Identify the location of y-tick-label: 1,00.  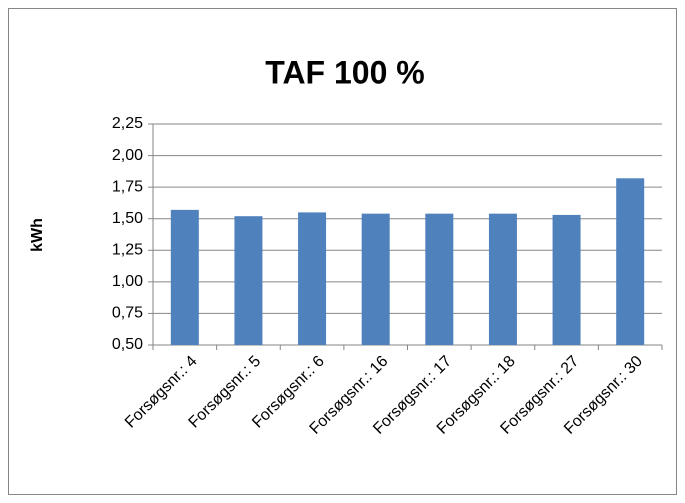
(127, 281).